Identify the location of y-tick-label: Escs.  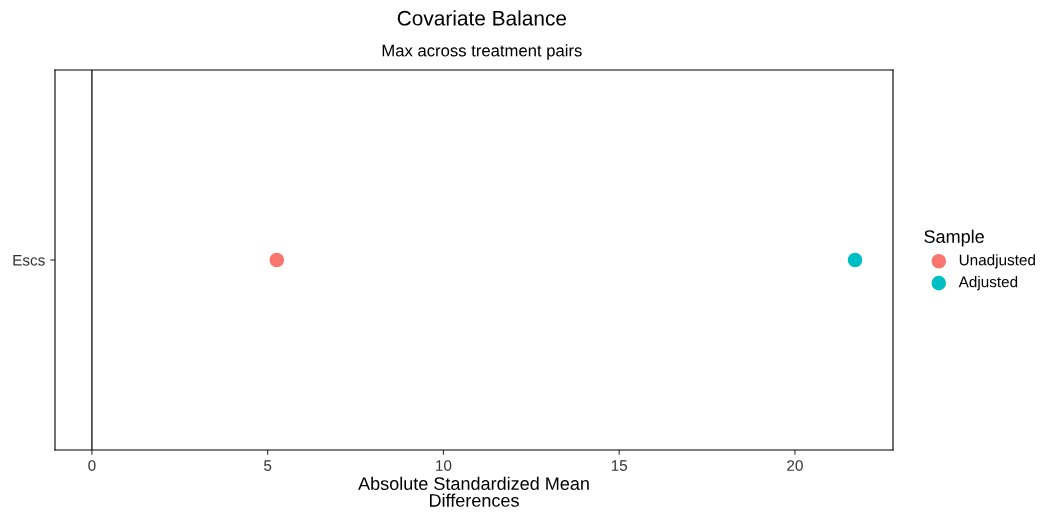
(29, 260).